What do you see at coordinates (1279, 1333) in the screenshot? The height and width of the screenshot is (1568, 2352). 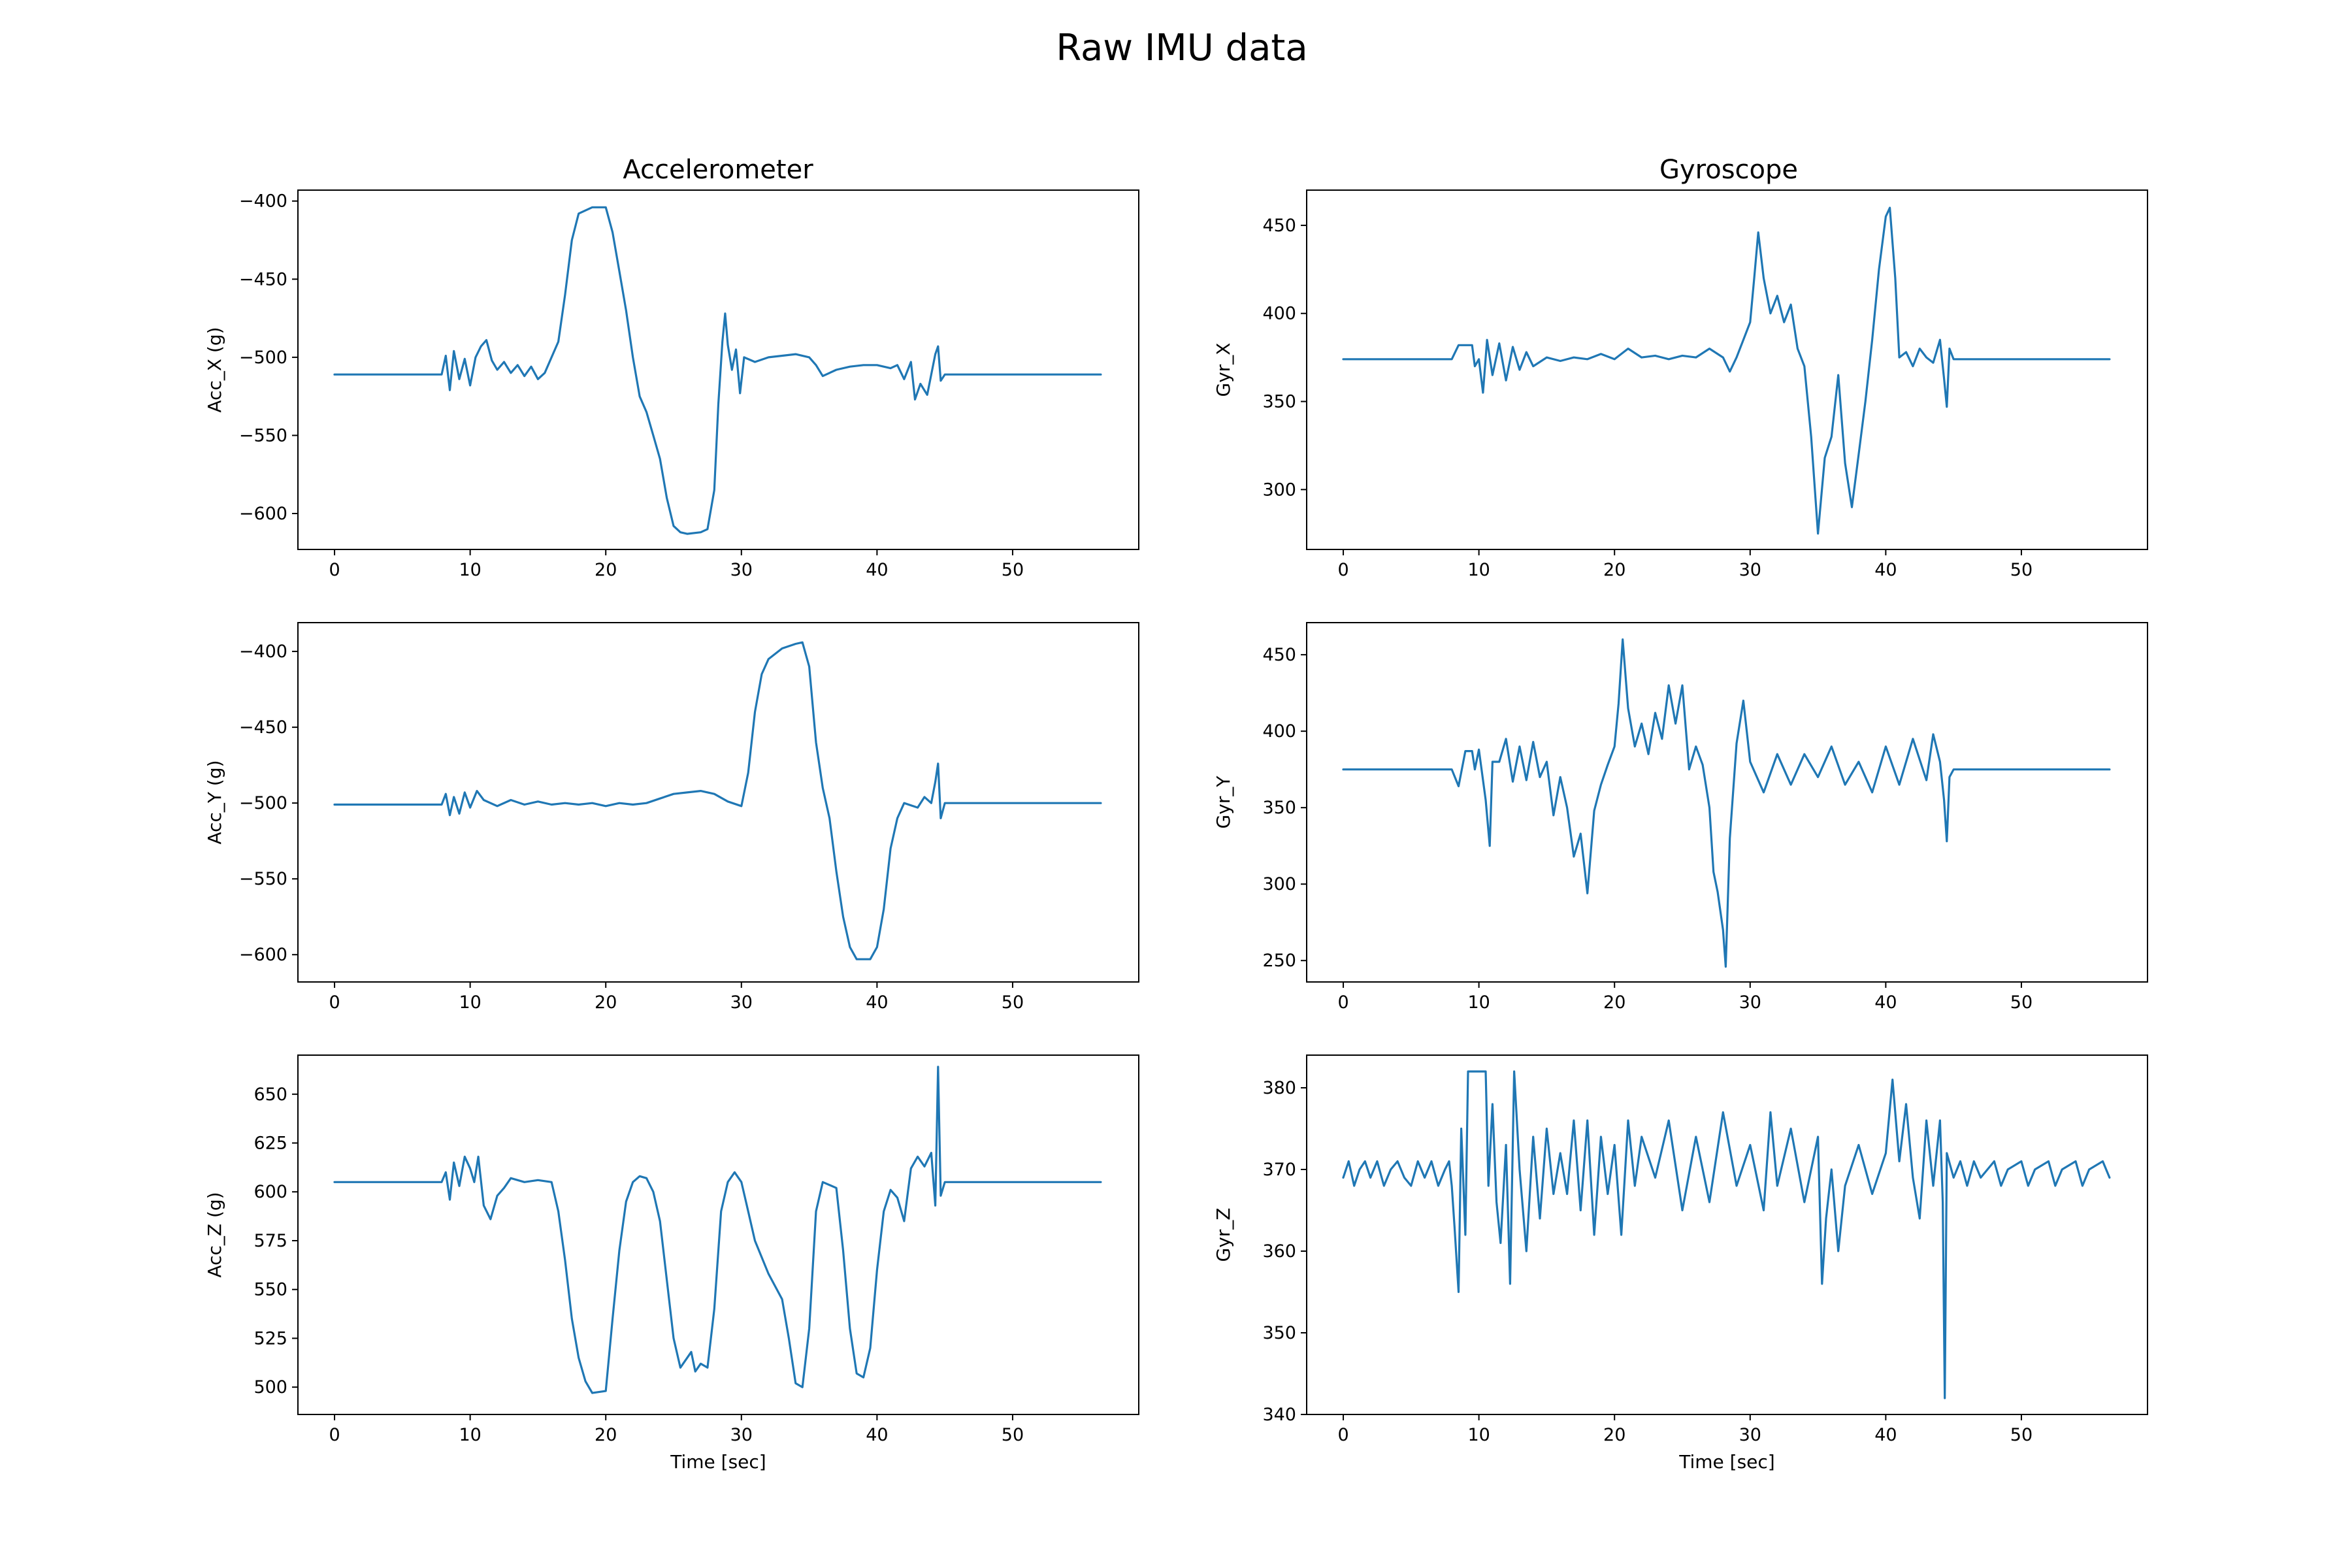 I see `gyr-z-y-tick-label: 350` at bounding box center [1279, 1333].